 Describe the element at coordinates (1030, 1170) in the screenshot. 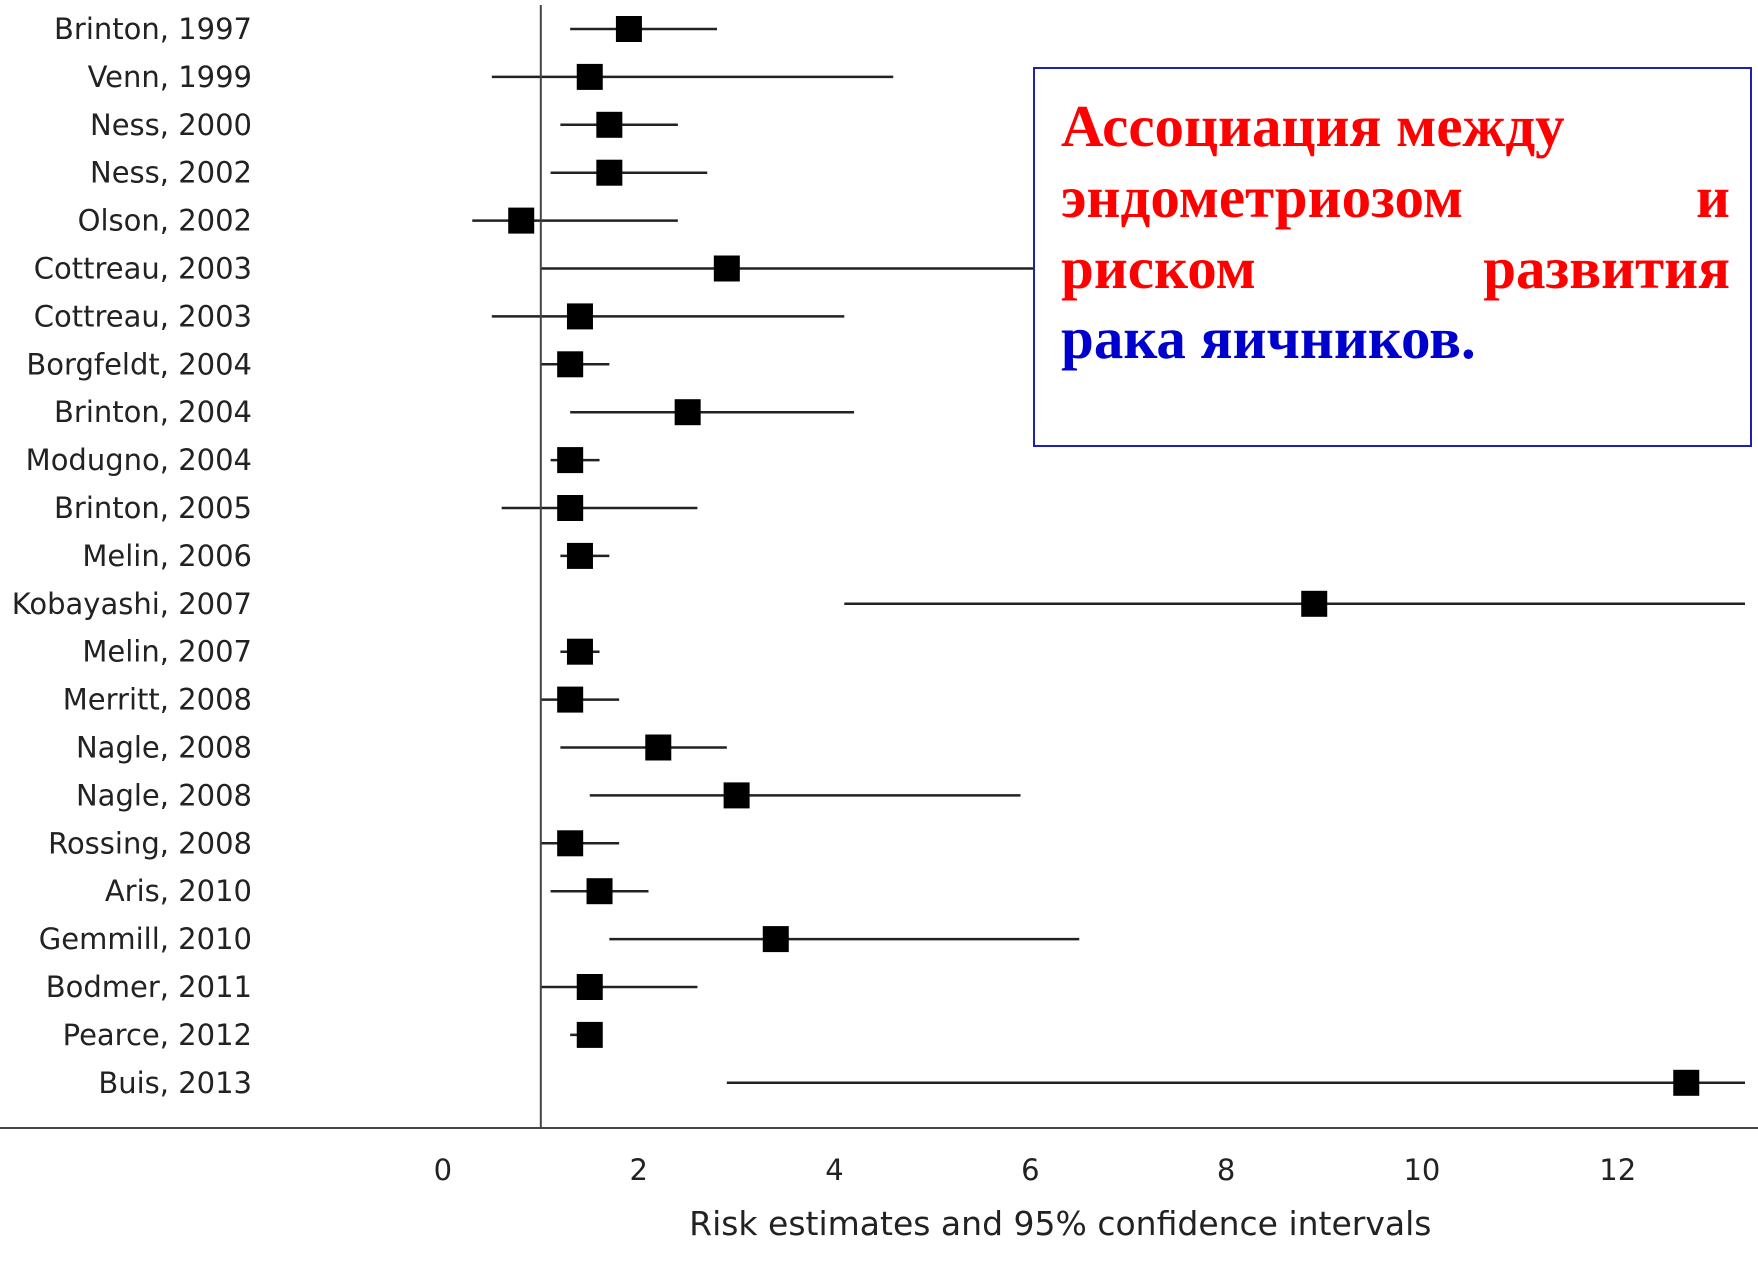

I see `x-tick-label: 6` at that location.